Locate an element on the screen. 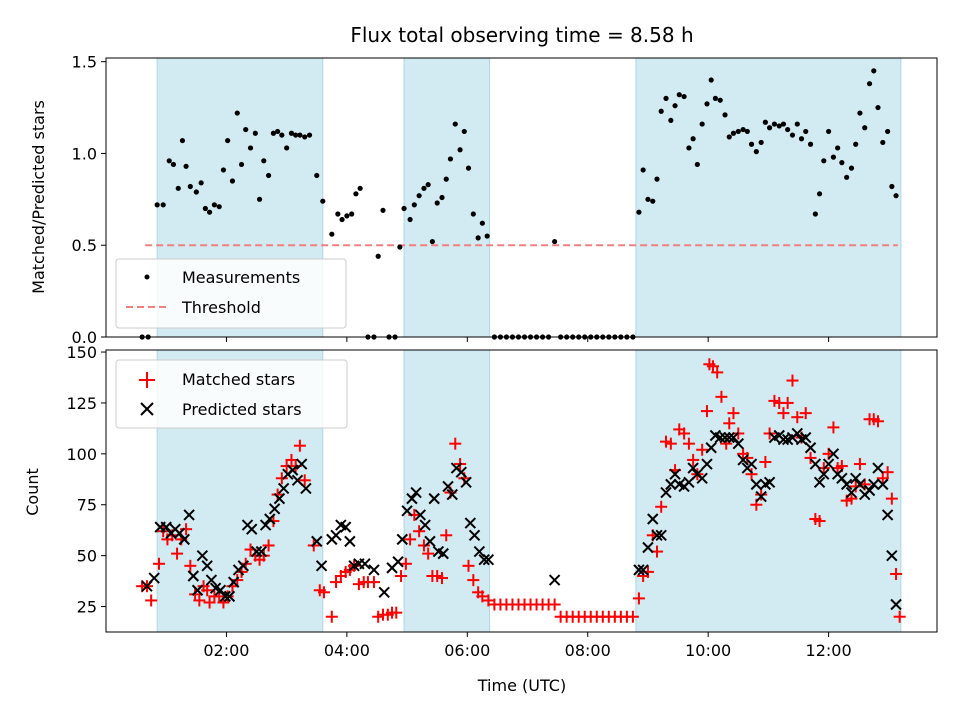 The height and width of the screenshot is (720, 960). bottom-y-tick-label: 75 is located at coordinates (87, 505).